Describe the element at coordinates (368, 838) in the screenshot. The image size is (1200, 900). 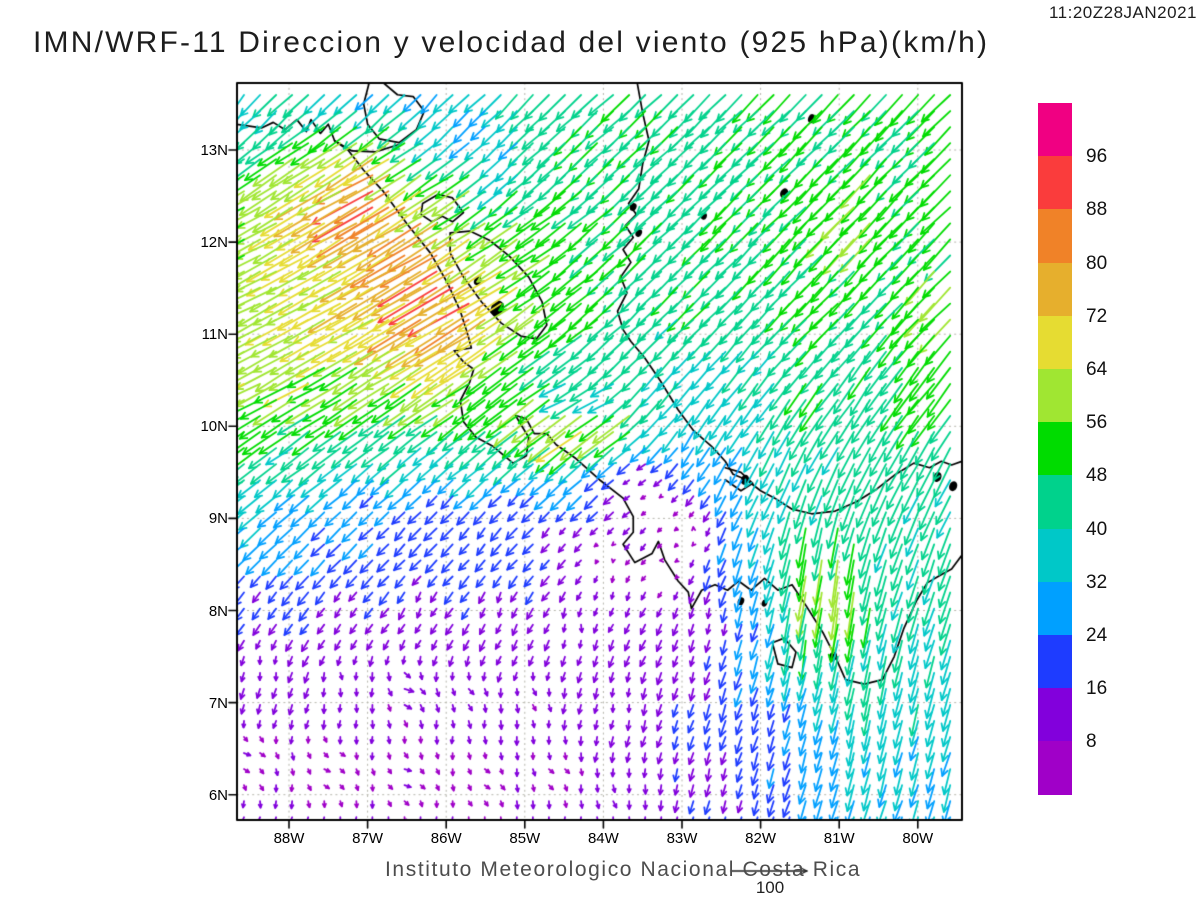
I see `lon-label: 87W` at that location.